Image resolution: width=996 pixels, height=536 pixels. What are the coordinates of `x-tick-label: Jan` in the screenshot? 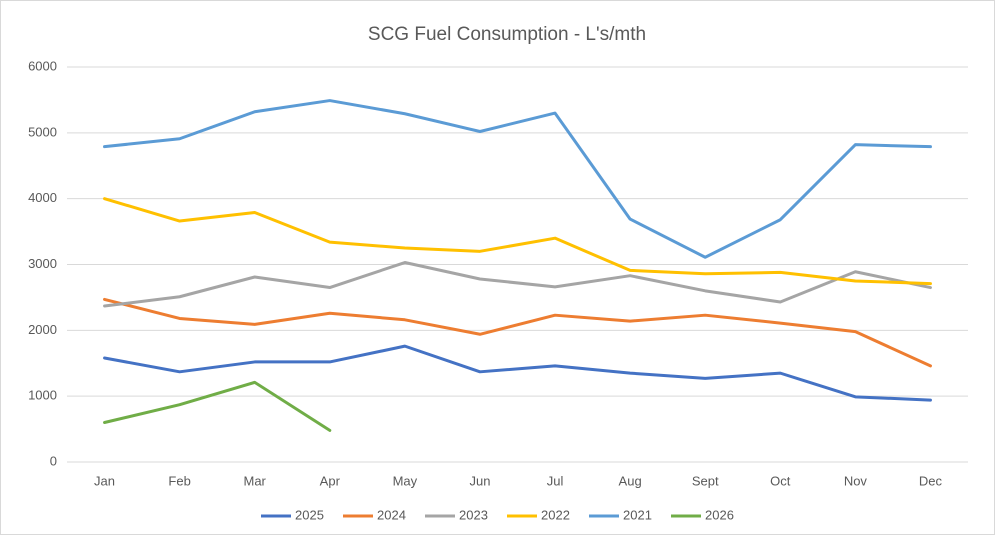 It's located at (104, 480).